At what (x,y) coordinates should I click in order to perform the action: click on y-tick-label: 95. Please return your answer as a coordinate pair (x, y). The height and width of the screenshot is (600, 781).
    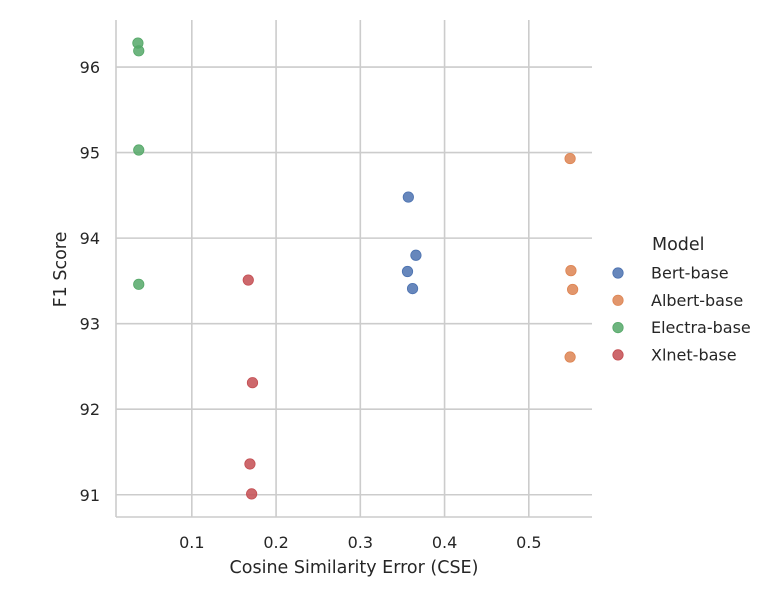
    Looking at the image, I should click on (90, 153).